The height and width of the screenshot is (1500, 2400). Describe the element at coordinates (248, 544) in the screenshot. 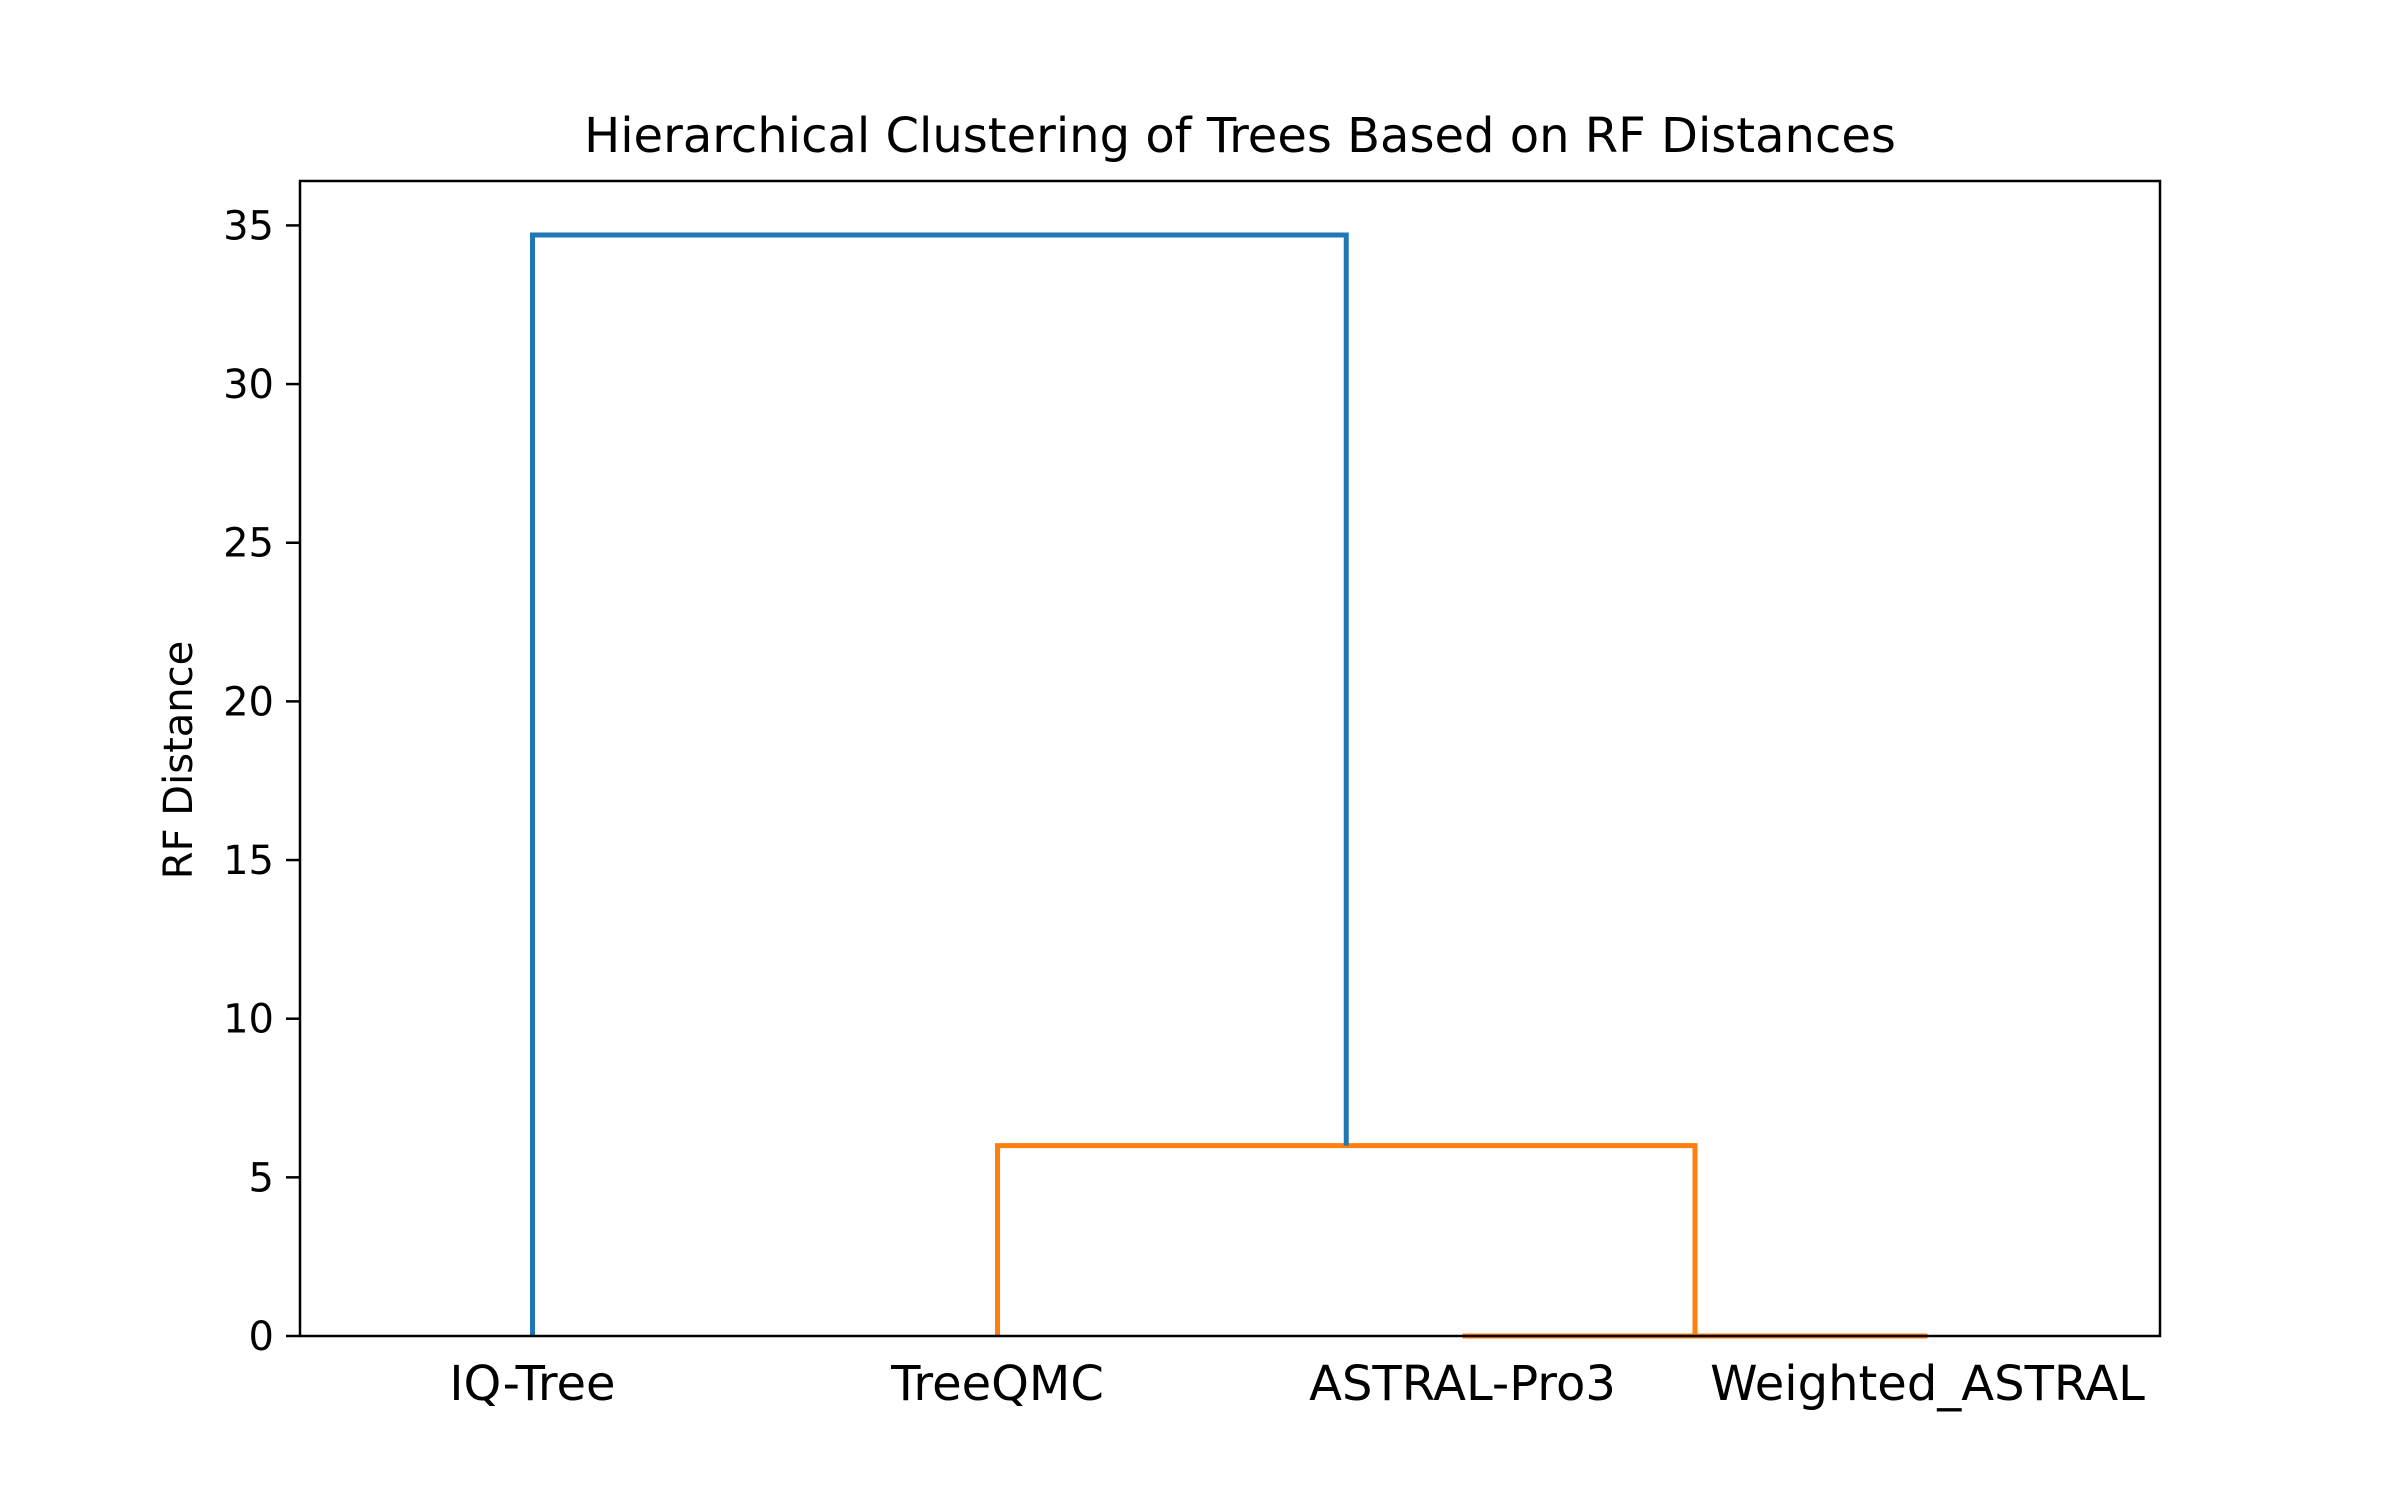

I see `y-tick-label: 25` at that location.